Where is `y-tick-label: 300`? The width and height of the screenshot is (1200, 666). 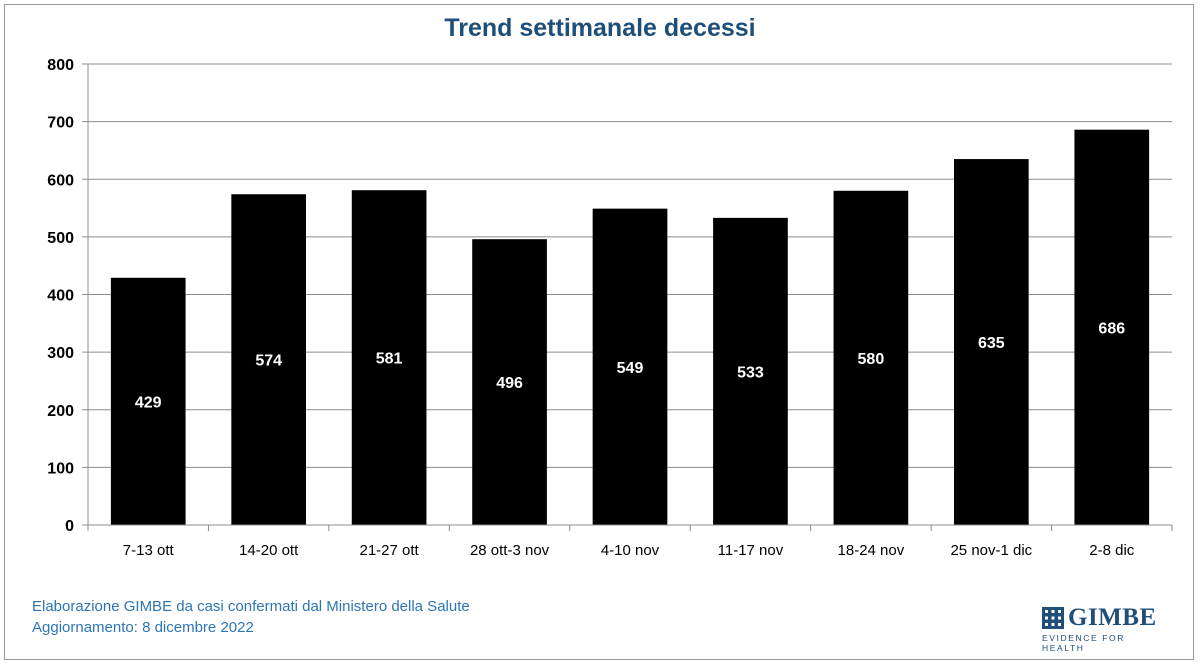
y-tick-label: 300 is located at coordinates (60, 353).